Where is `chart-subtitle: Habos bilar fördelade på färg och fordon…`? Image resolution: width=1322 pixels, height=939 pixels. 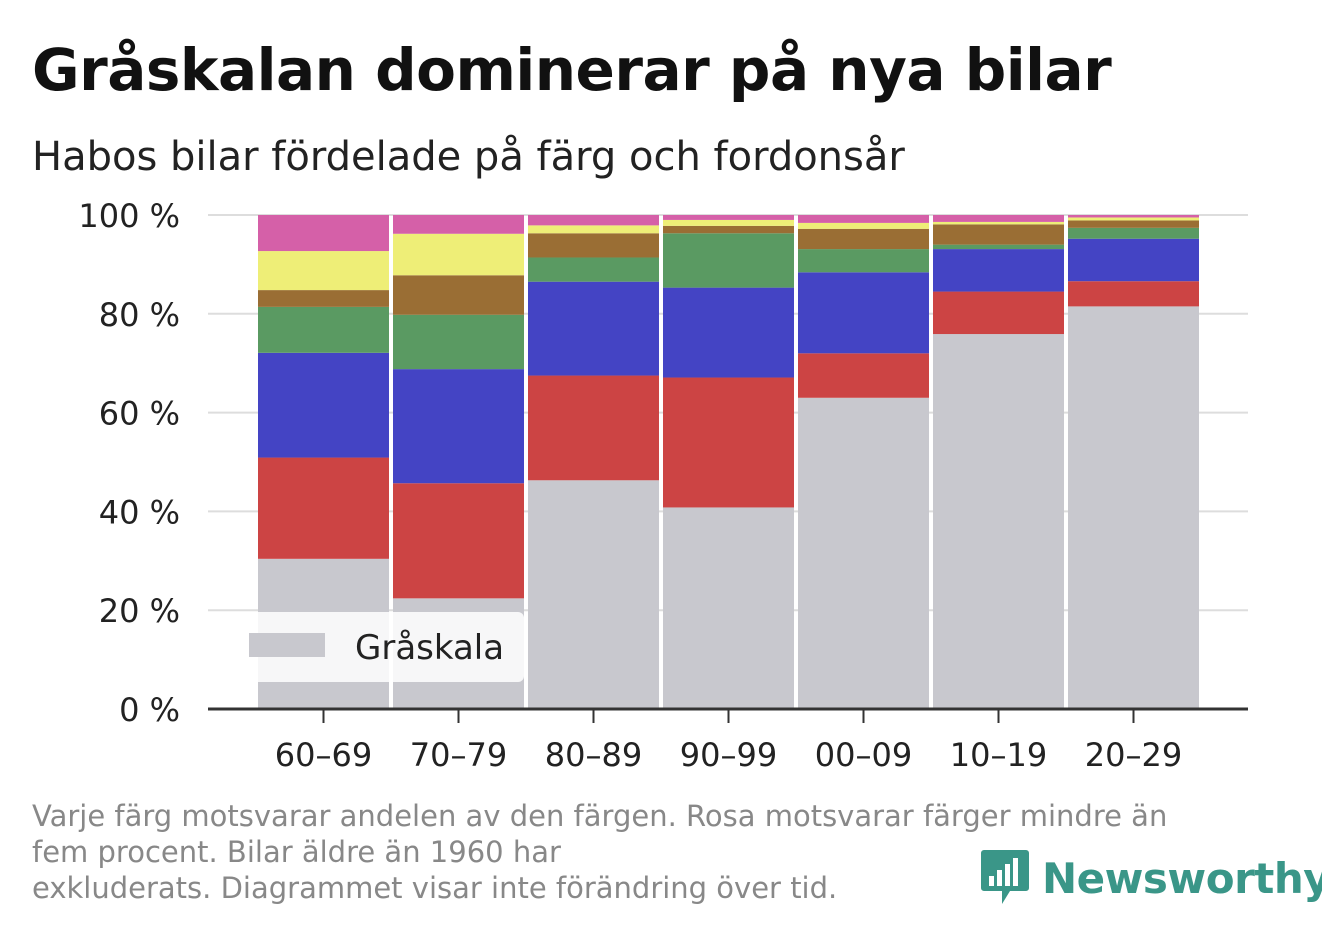
chart-subtitle: Habos bilar fördelade på färg och fordon… is located at coordinates (468, 157).